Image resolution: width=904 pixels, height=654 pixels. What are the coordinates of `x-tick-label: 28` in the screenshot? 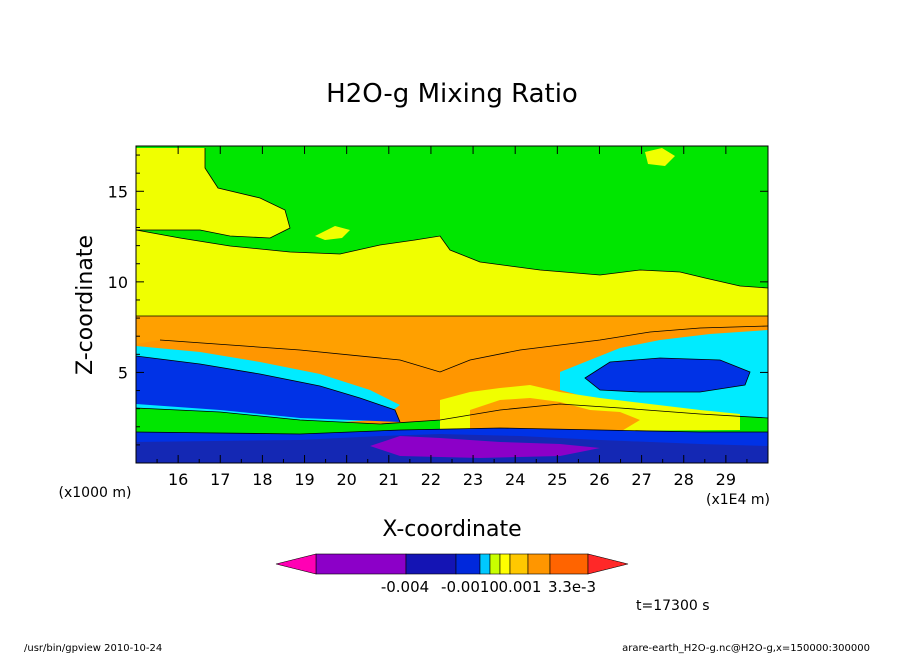 It's located at (684, 479).